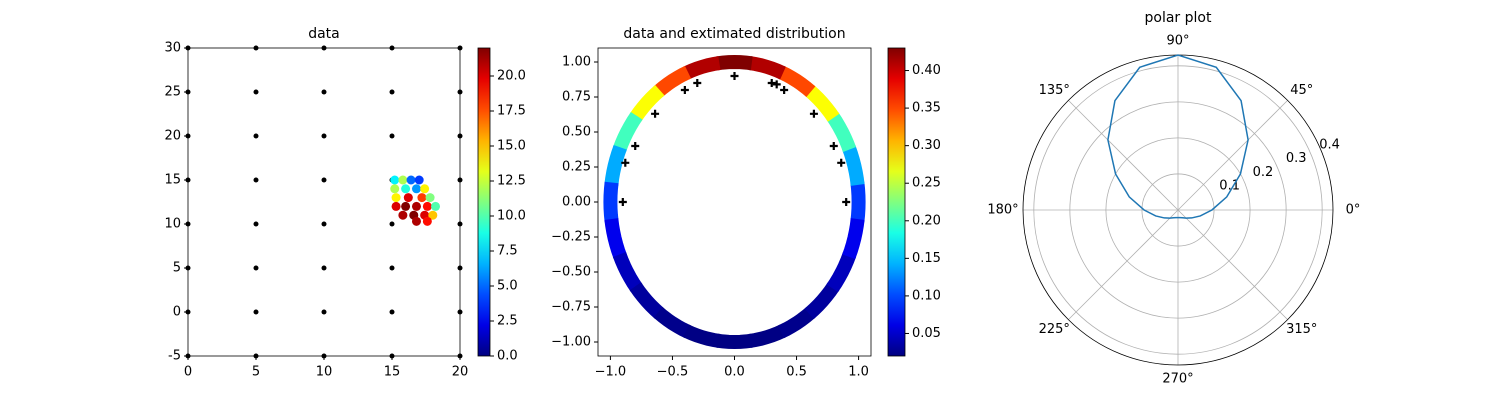  What do you see at coordinates (1177, 41) in the screenshot?
I see `angle-tick-label: 90°` at bounding box center [1177, 41].